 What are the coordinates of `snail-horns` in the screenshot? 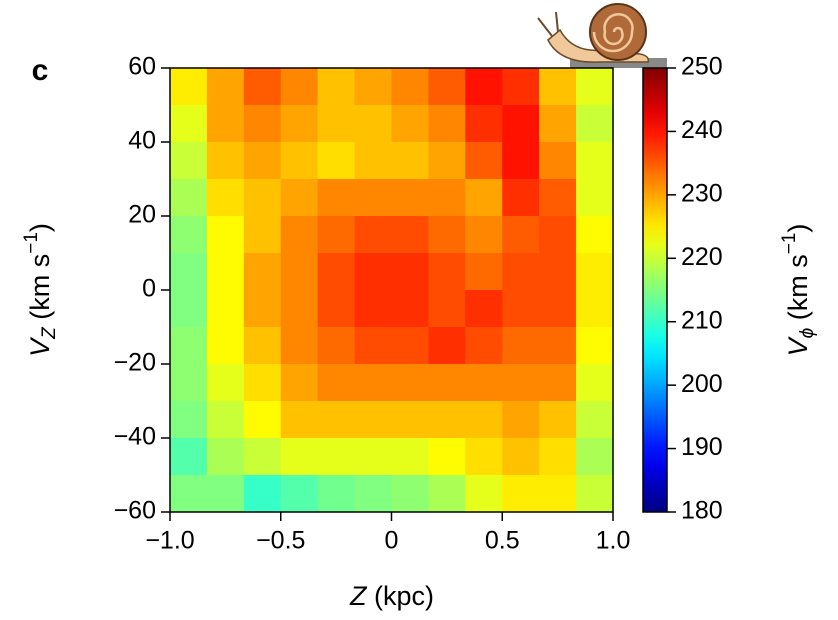 It's located at (548, 24).